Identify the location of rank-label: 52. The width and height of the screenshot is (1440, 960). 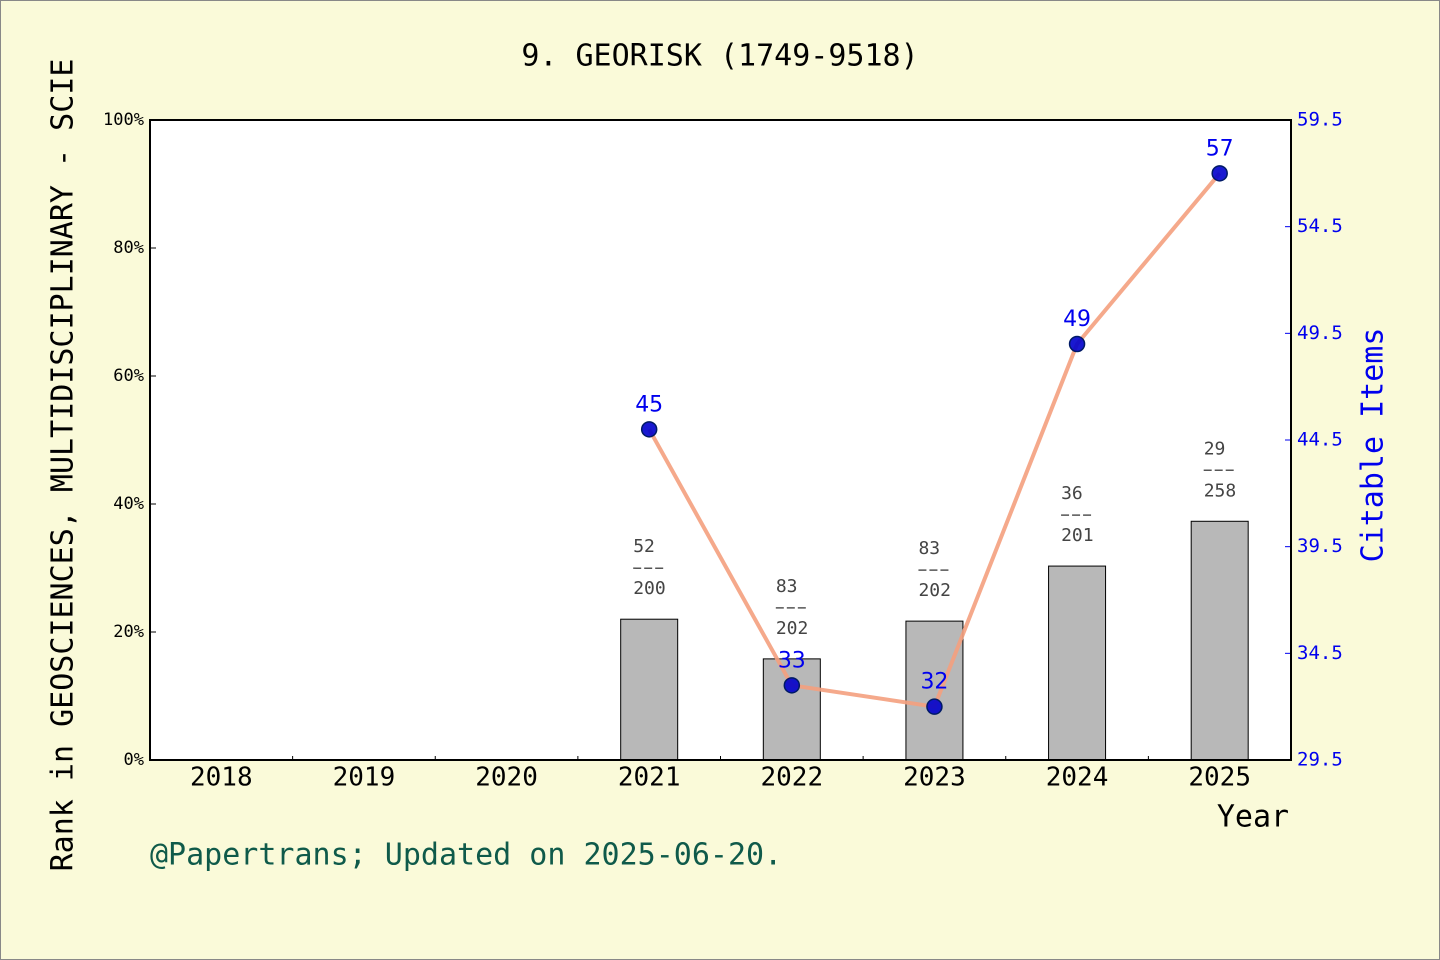
(644, 546).